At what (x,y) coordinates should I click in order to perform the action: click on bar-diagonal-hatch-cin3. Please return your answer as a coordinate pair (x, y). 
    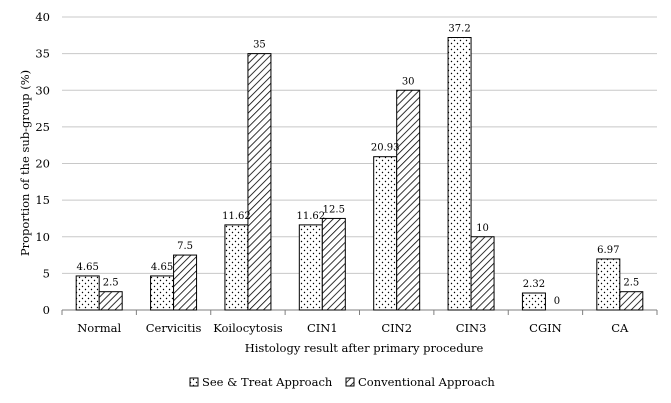
    Looking at the image, I should click on (482, 273).